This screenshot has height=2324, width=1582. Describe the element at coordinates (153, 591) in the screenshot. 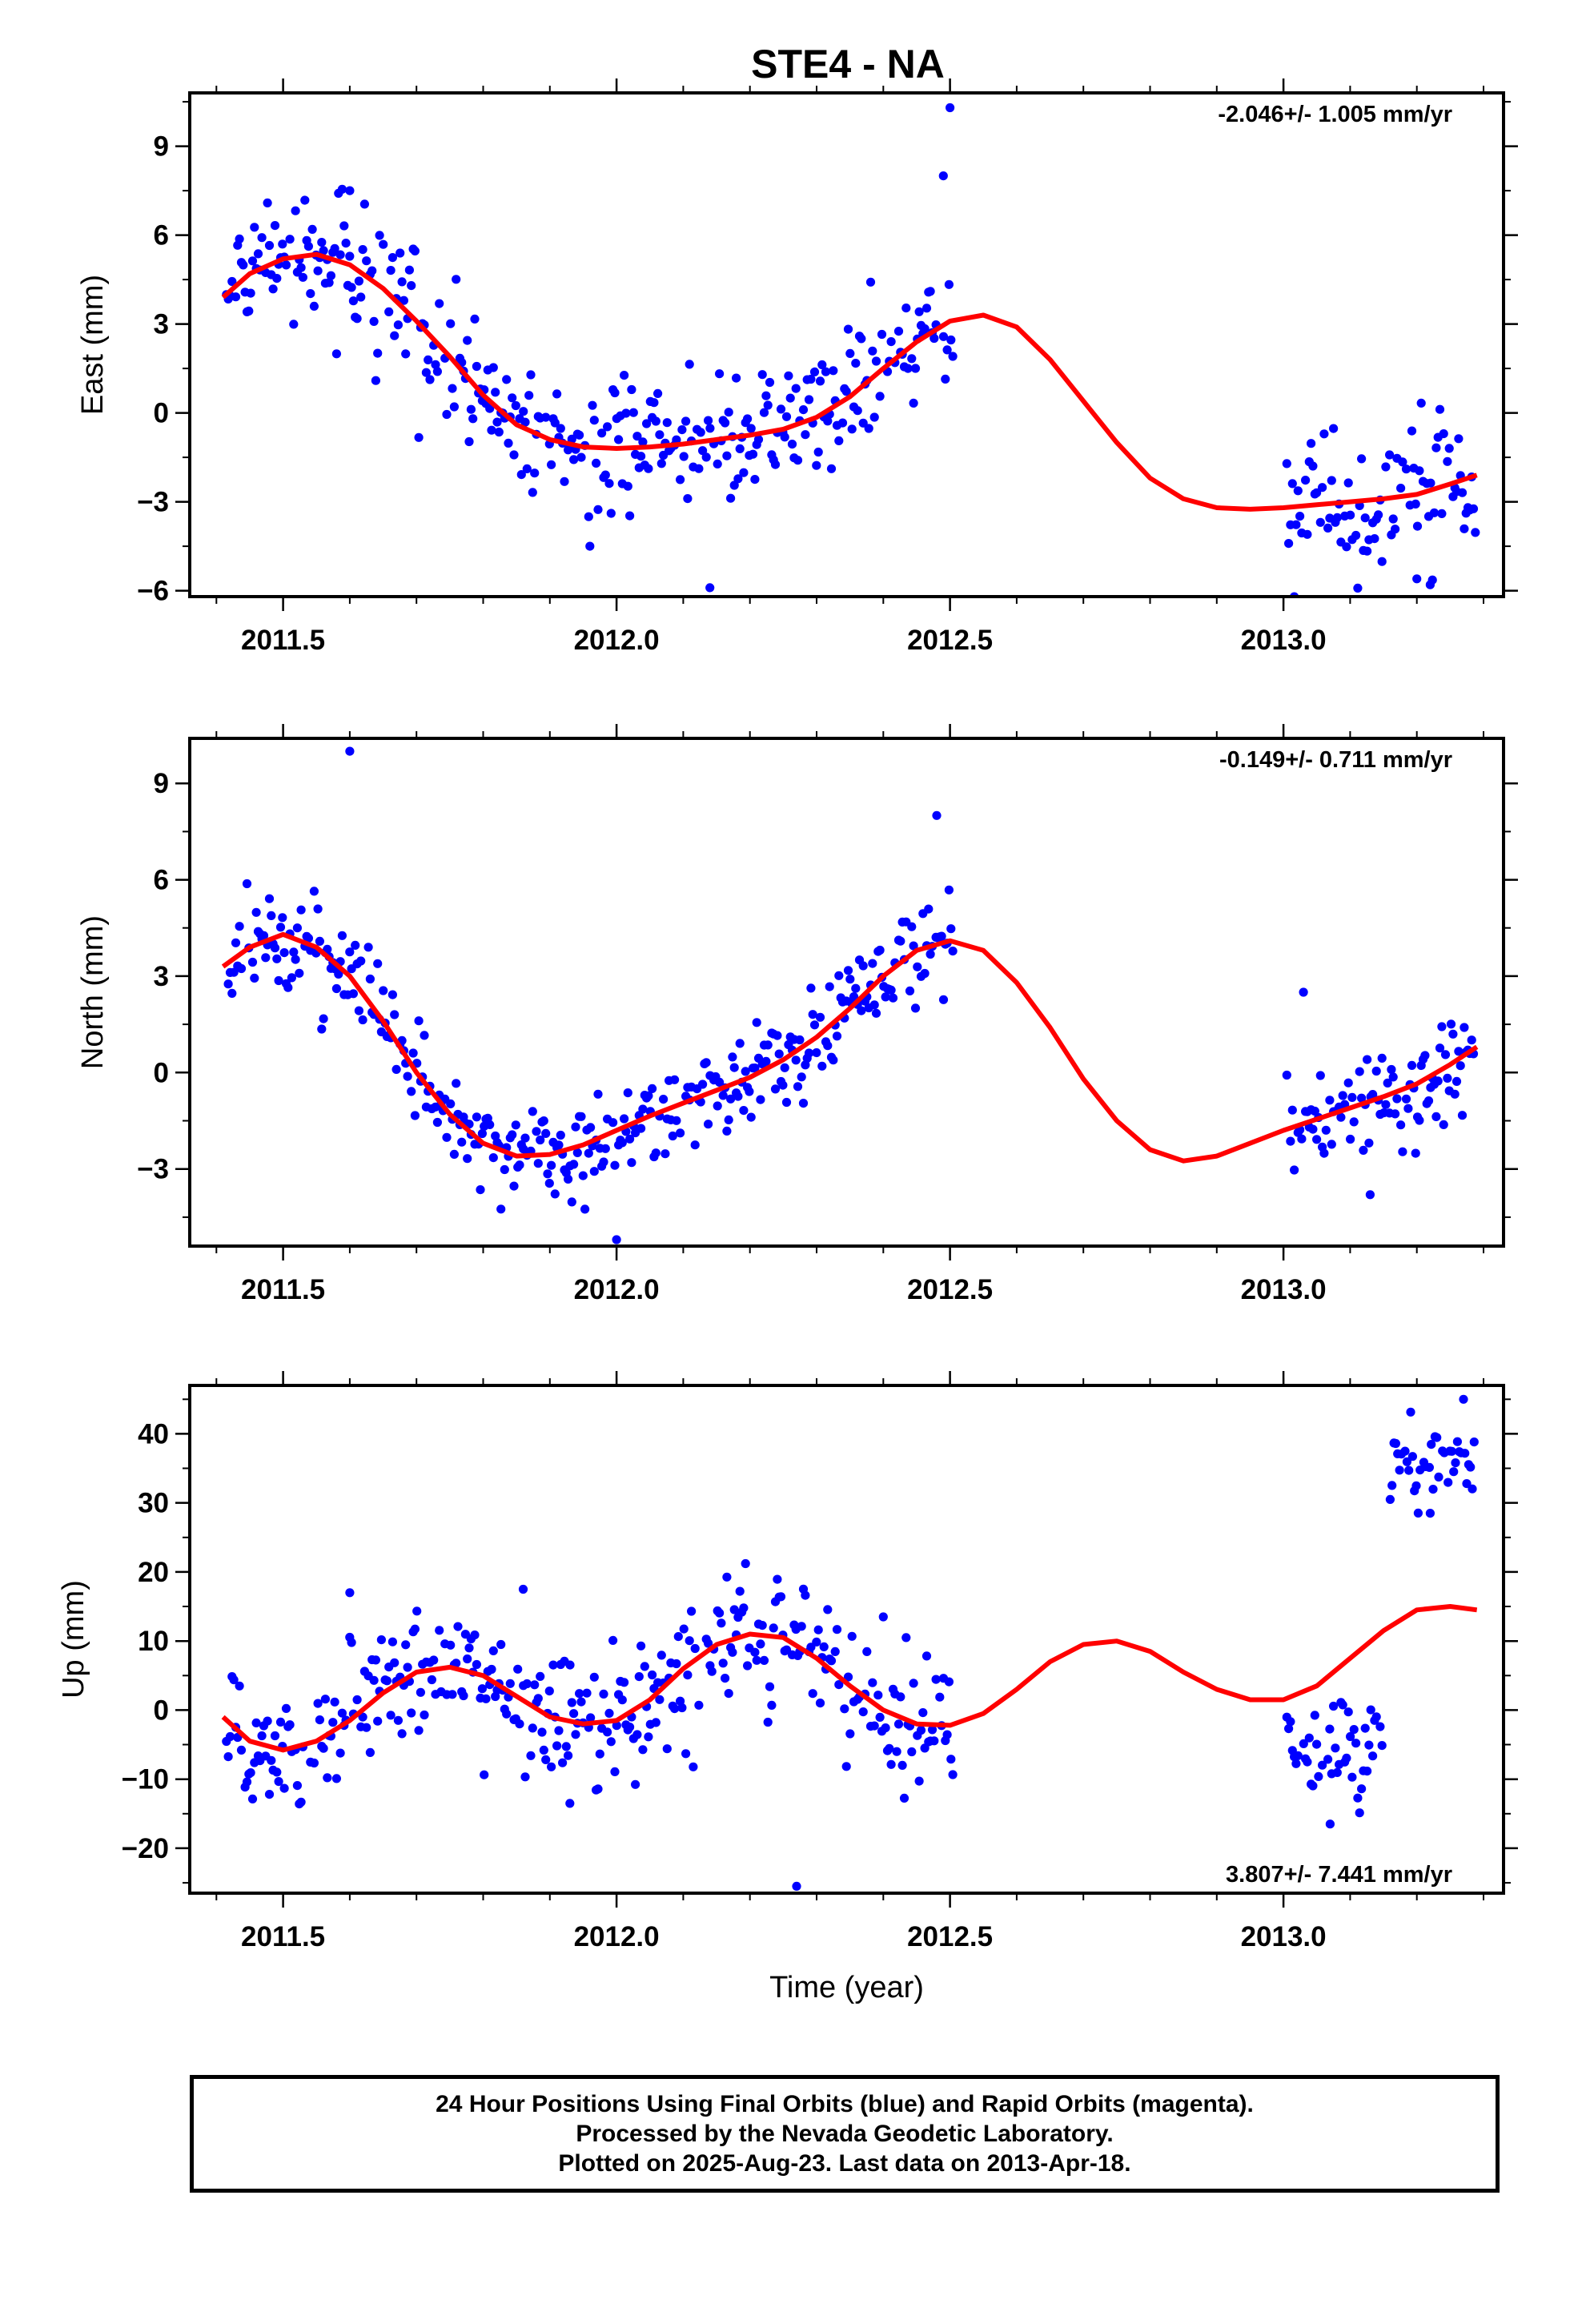

I see `y-tick-label: −6` at that location.